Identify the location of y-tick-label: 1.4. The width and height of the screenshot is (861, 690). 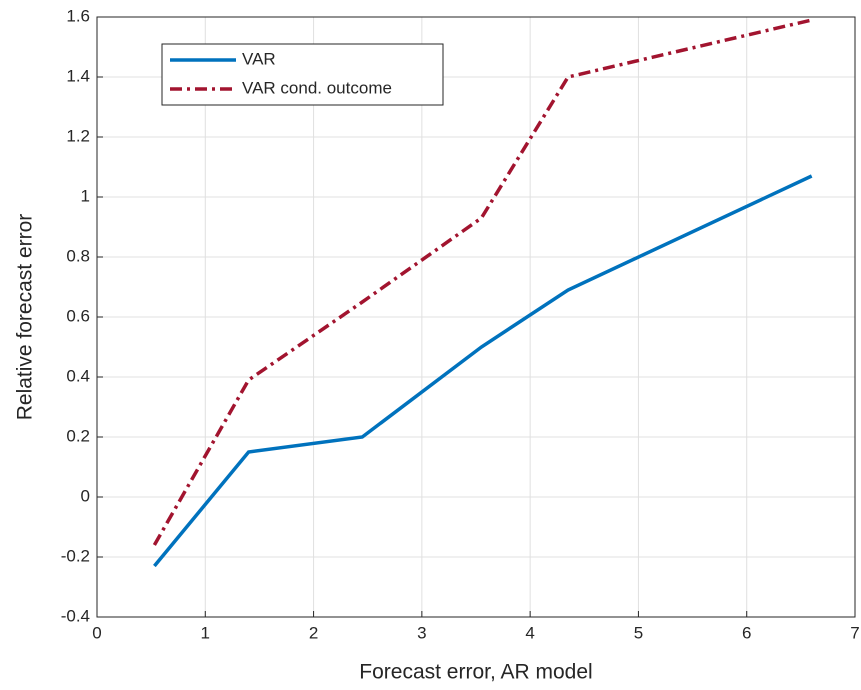
(78, 75).